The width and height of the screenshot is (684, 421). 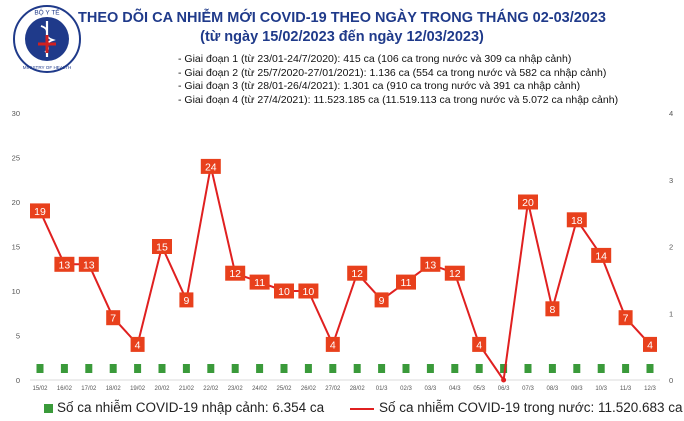 What do you see at coordinates (187, 389) in the screenshot?
I see `x-tick-label: 21/02` at bounding box center [187, 389].